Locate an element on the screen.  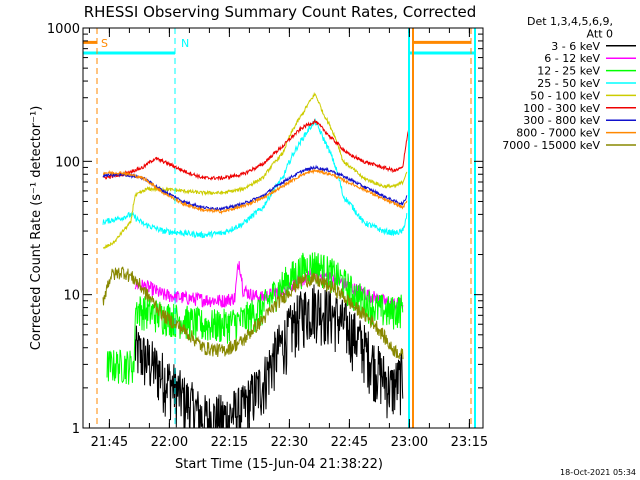
x-tick-label: 23:15 is located at coordinates (469, 442).